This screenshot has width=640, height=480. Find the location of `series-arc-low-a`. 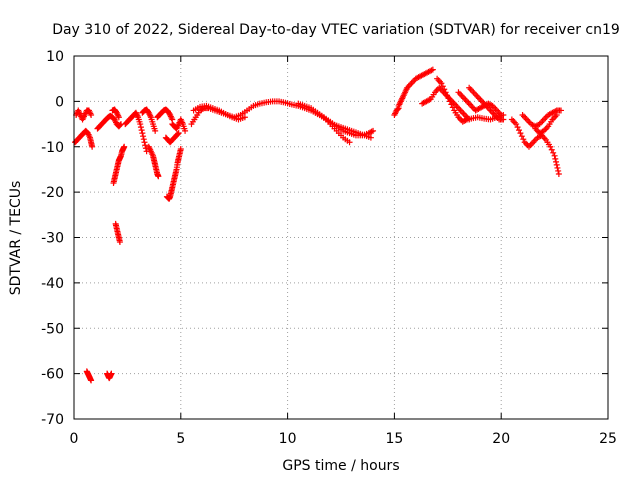

series-arc-low-a is located at coordinates (89, 376).